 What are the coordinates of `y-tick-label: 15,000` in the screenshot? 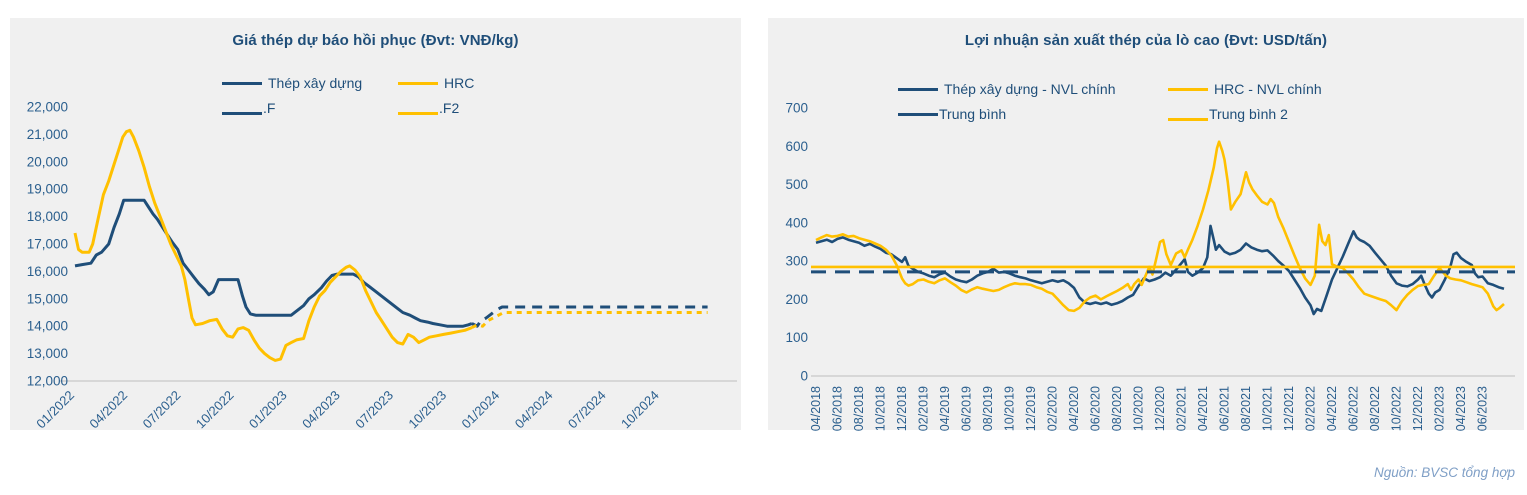 It's located at (47, 298).